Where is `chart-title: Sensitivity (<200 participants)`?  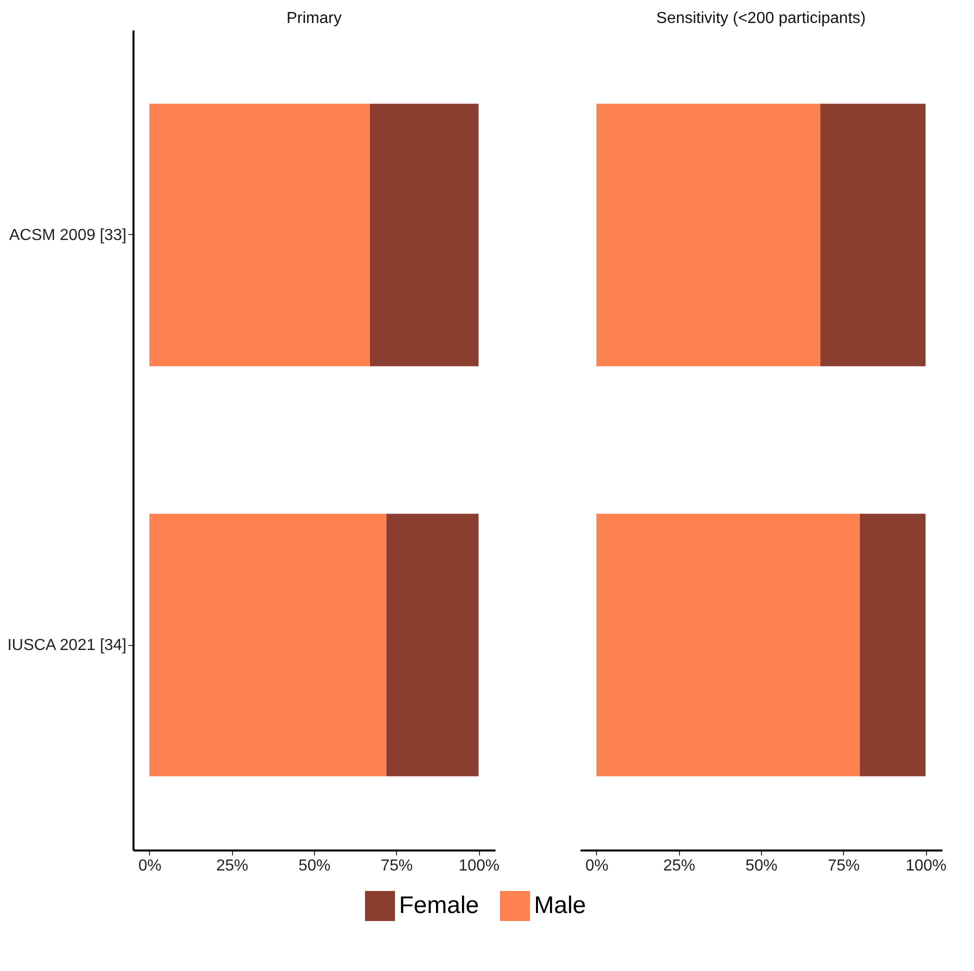 chart-title: Sensitivity (<200 participants) is located at coordinates (761, 18).